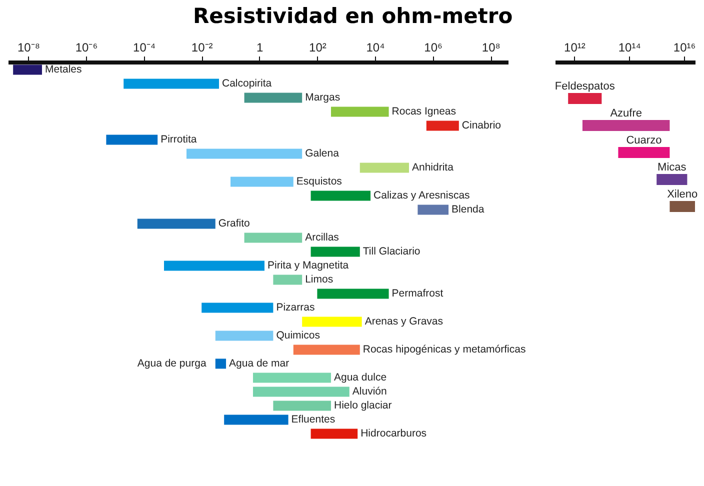 This screenshot has width=704, height=486. Describe the element at coordinates (322, 98) in the screenshot. I see `category-label: Margas` at that location.